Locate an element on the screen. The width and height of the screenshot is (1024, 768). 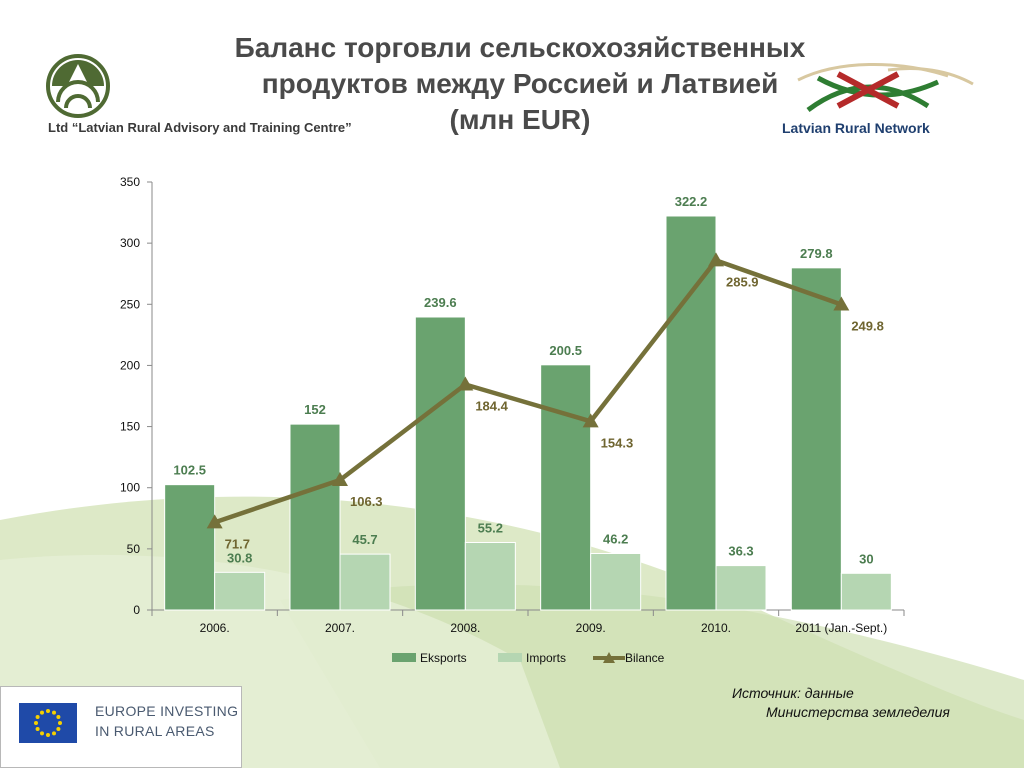
eksports-data-label: 200.5 is located at coordinates (565, 350).